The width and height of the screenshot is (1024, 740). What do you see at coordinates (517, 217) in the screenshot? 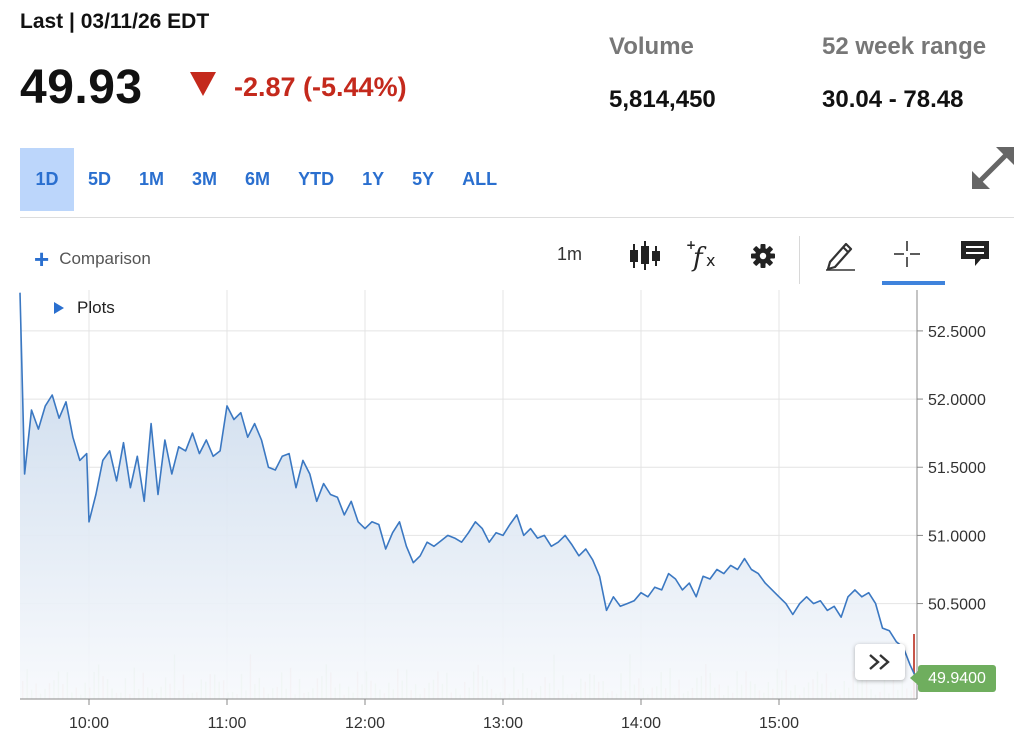
I see `header-divider` at bounding box center [517, 217].